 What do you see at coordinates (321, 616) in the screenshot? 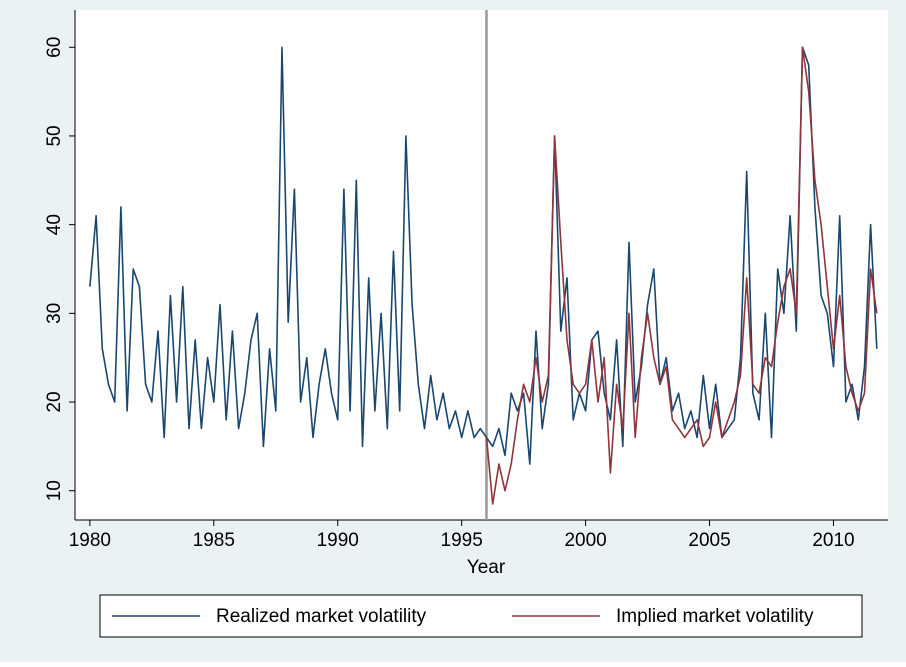
I see `legend-label: Realized market volatility` at bounding box center [321, 616].